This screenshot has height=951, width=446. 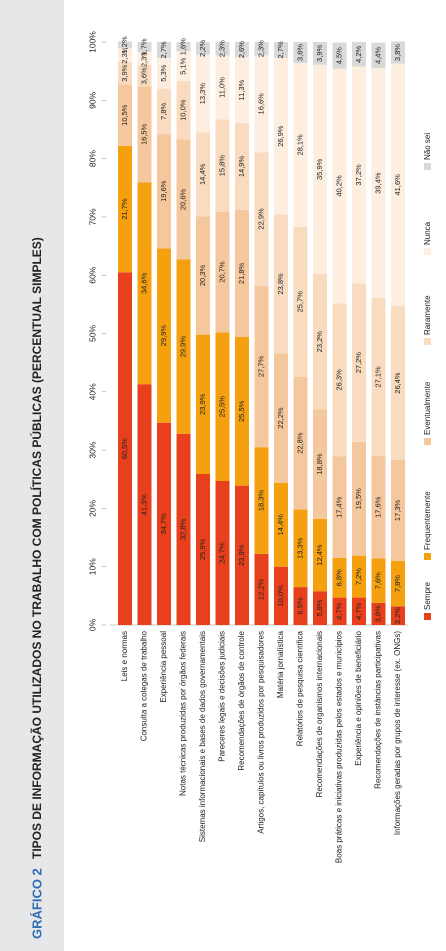 I want to click on value-label: 19,6%, so click(x=163, y=191).